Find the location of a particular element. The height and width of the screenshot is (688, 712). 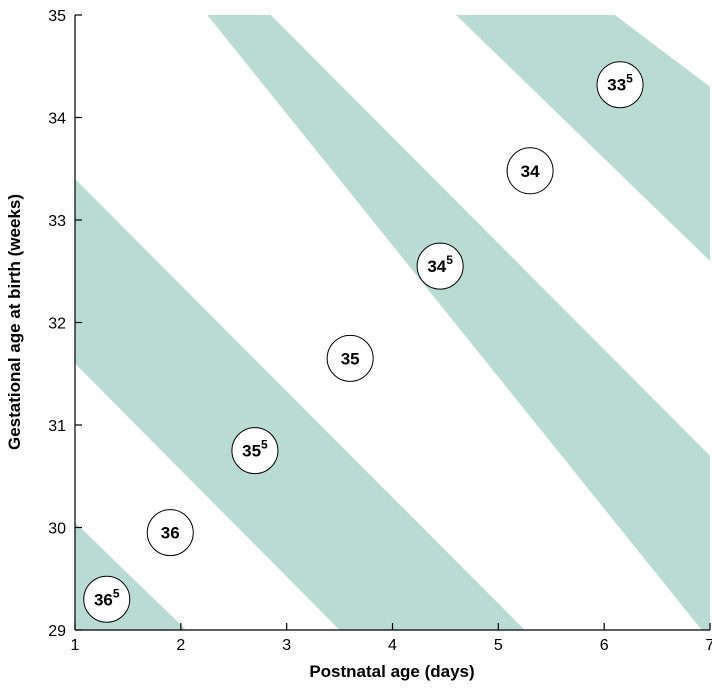

zone-label: 35 is located at coordinates (350, 358).